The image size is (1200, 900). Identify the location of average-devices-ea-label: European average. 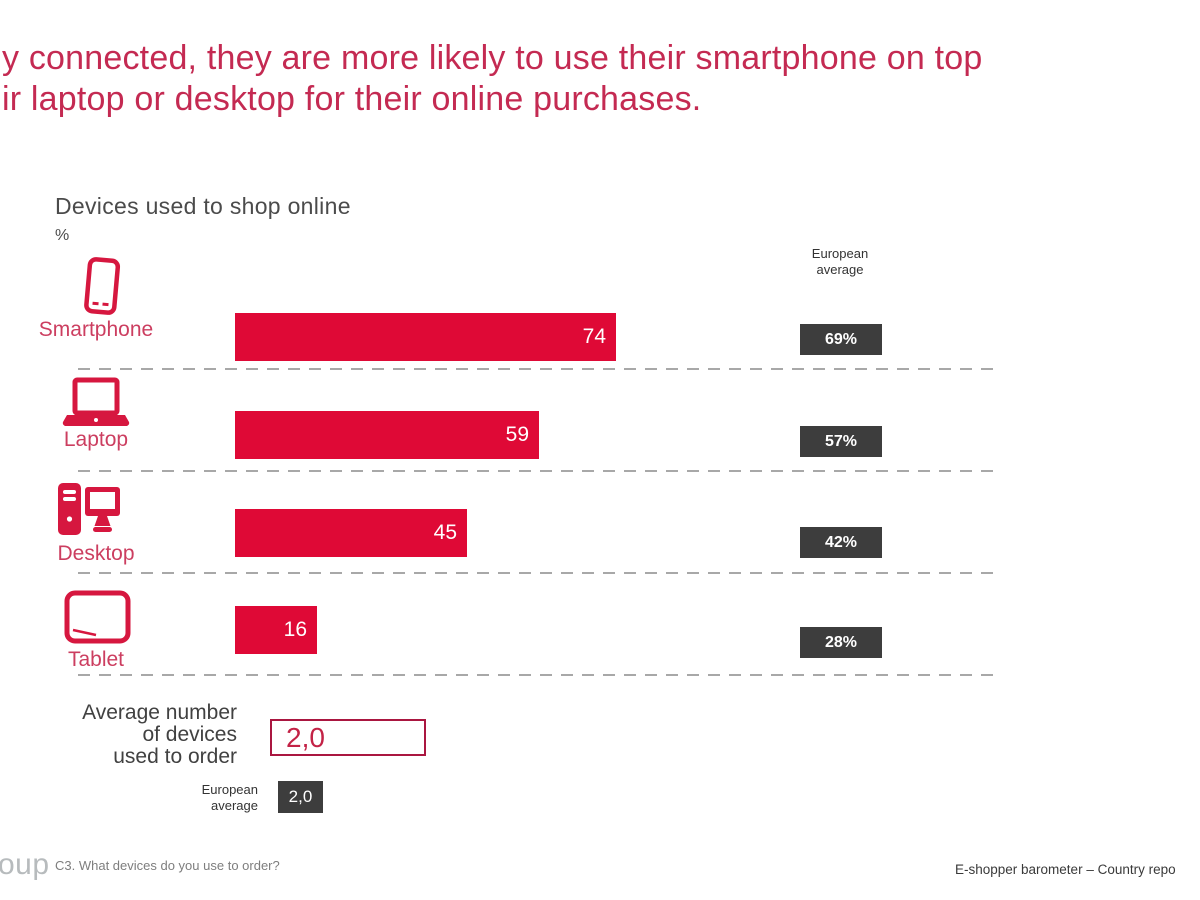
(204, 798).